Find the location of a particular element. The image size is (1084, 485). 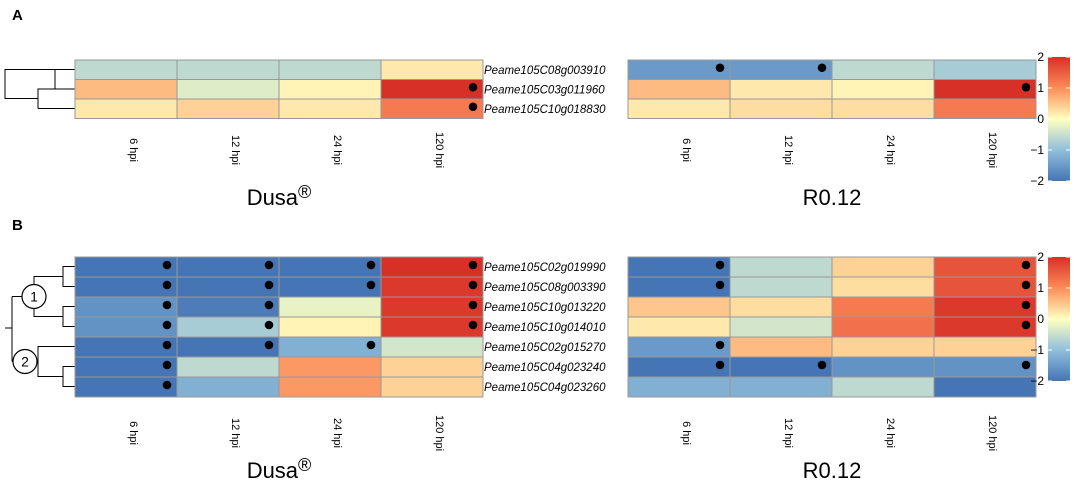

gene-label: Peame105C10g013220 is located at coordinates (545, 308).